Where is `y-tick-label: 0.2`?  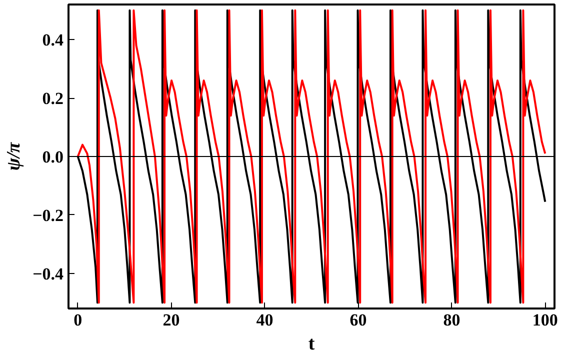 y-tick-label: 0.2 is located at coordinates (53, 98).